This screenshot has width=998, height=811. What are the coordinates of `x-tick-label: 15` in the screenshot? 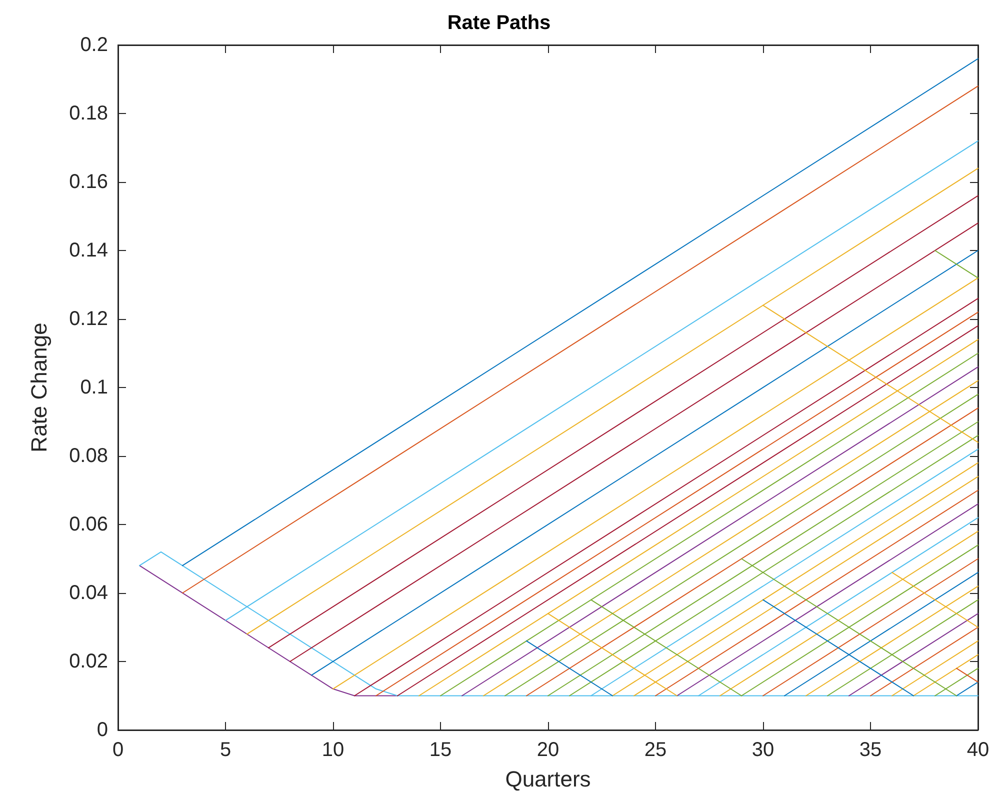 It's located at (440, 750).